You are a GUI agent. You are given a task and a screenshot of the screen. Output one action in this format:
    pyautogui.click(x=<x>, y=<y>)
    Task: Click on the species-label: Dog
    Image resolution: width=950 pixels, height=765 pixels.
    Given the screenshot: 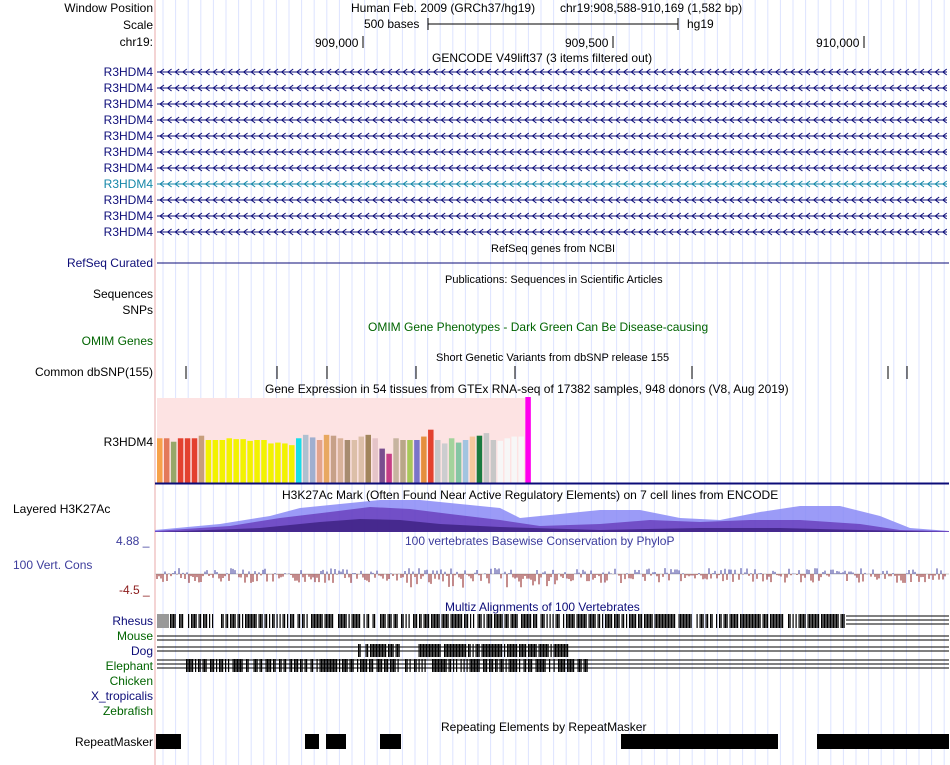 What is the action you would take?
    pyautogui.click(x=141, y=651)
    